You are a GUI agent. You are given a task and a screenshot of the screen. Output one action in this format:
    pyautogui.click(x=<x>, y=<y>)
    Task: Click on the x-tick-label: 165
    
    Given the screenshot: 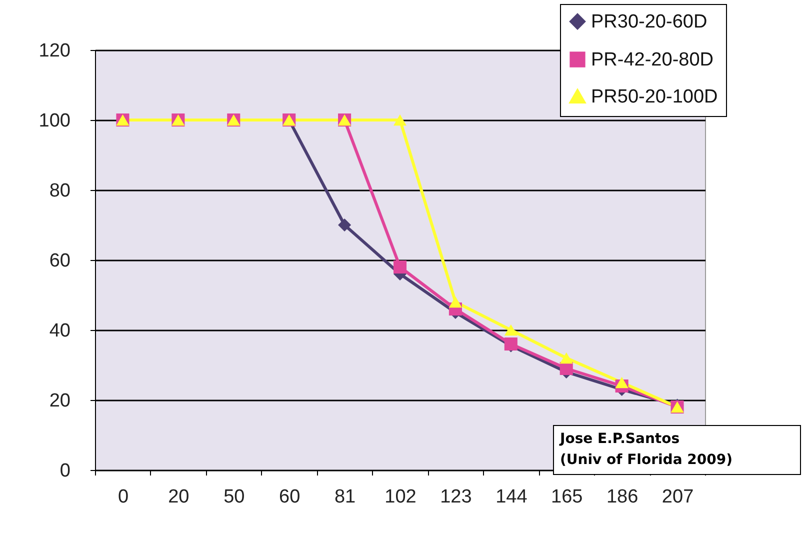 What is the action you would take?
    pyautogui.click(x=567, y=497)
    